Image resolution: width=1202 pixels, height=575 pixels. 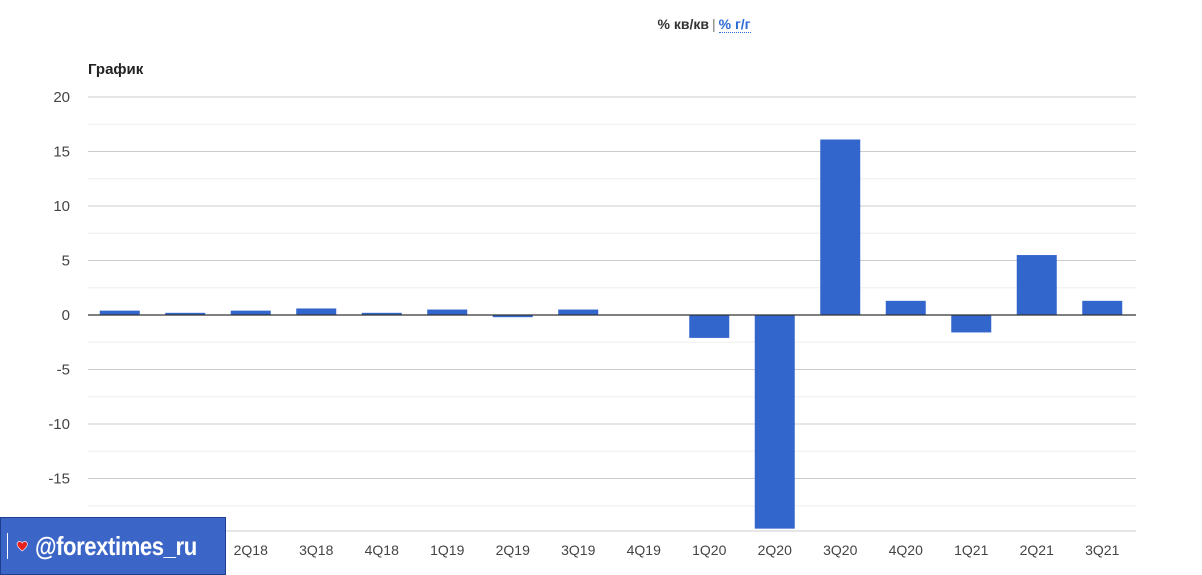 I want to click on bar-1Q20, so click(x=709, y=326).